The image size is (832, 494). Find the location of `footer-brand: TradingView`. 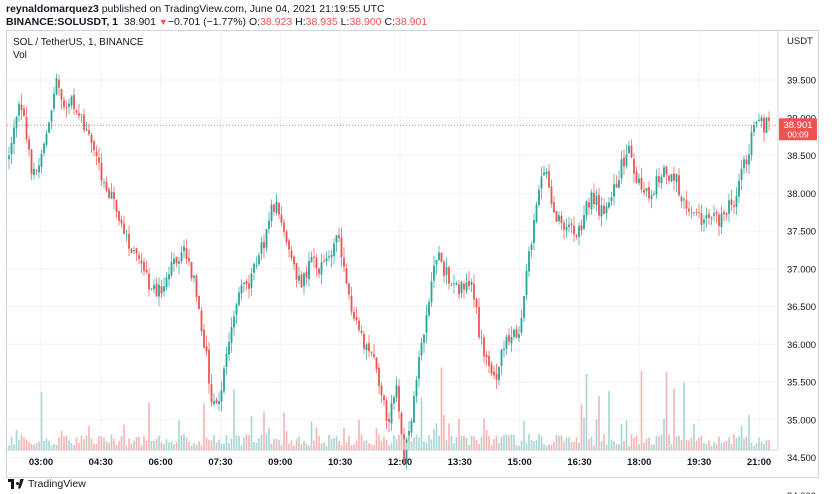

footer-brand: TradingView is located at coordinates (57, 484).